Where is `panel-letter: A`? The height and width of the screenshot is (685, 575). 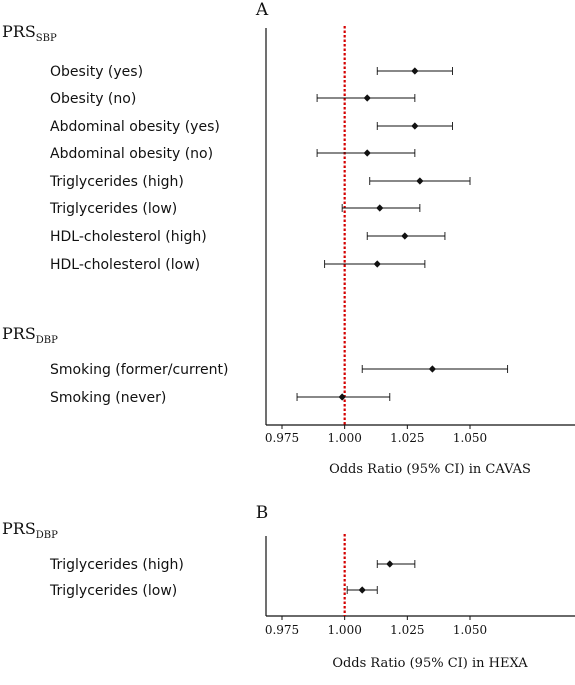 panel-letter: A is located at coordinates (262, 10).